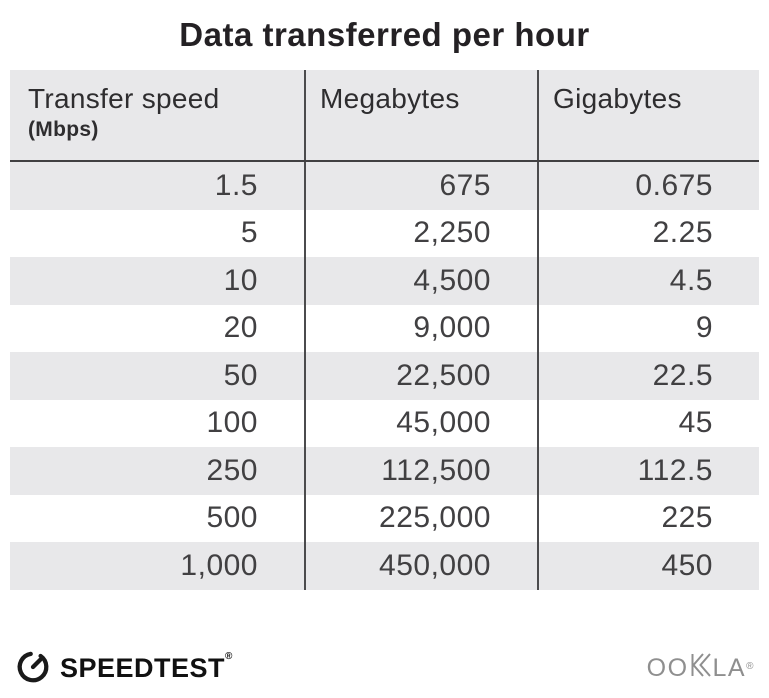 This screenshot has width=769, height=698. I want to click on ookla-registered-mark: ®, so click(750, 666).